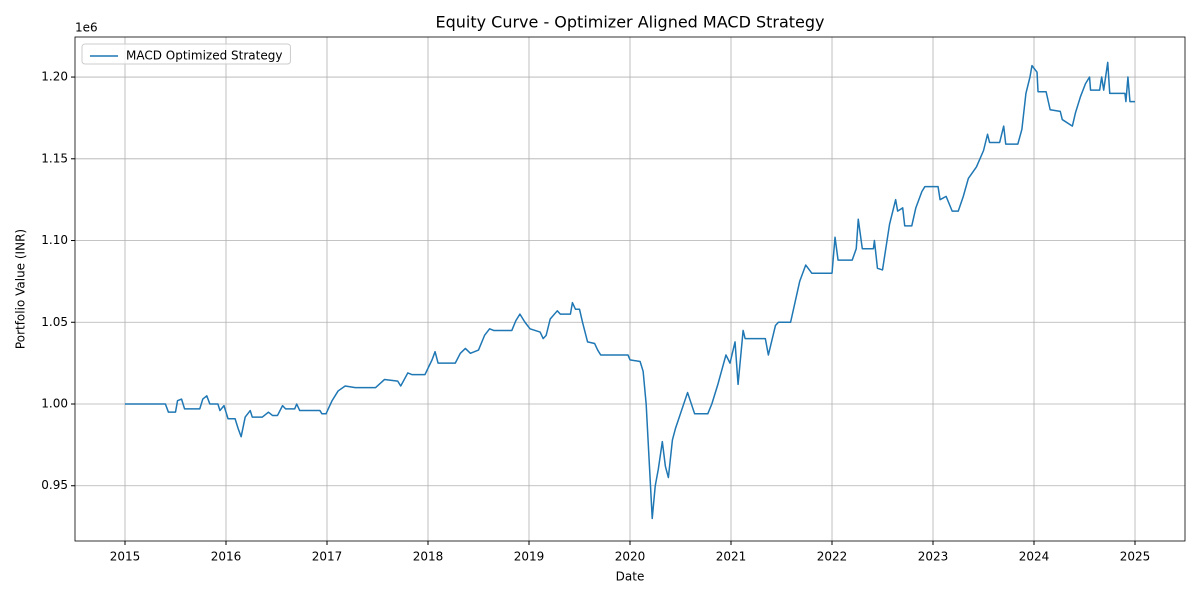 Image resolution: width=1200 pixels, height=604 pixels. What do you see at coordinates (54, 322) in the screenshot?
I see `y-tick-label: 1.05` at bounding box center [54, 322].